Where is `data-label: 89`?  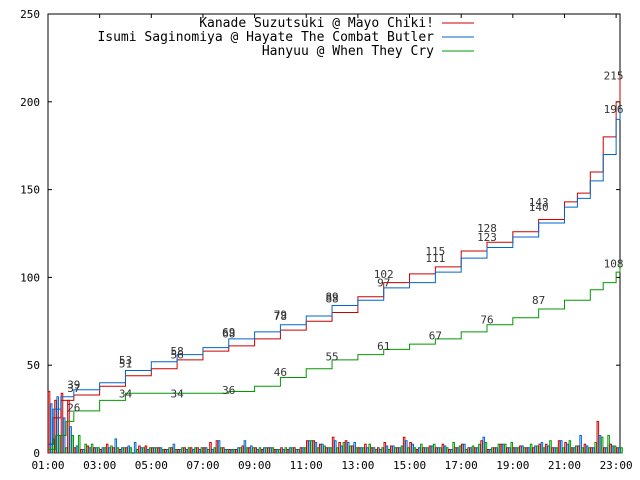 data-label: 89 is located at coordinates (331, 297).